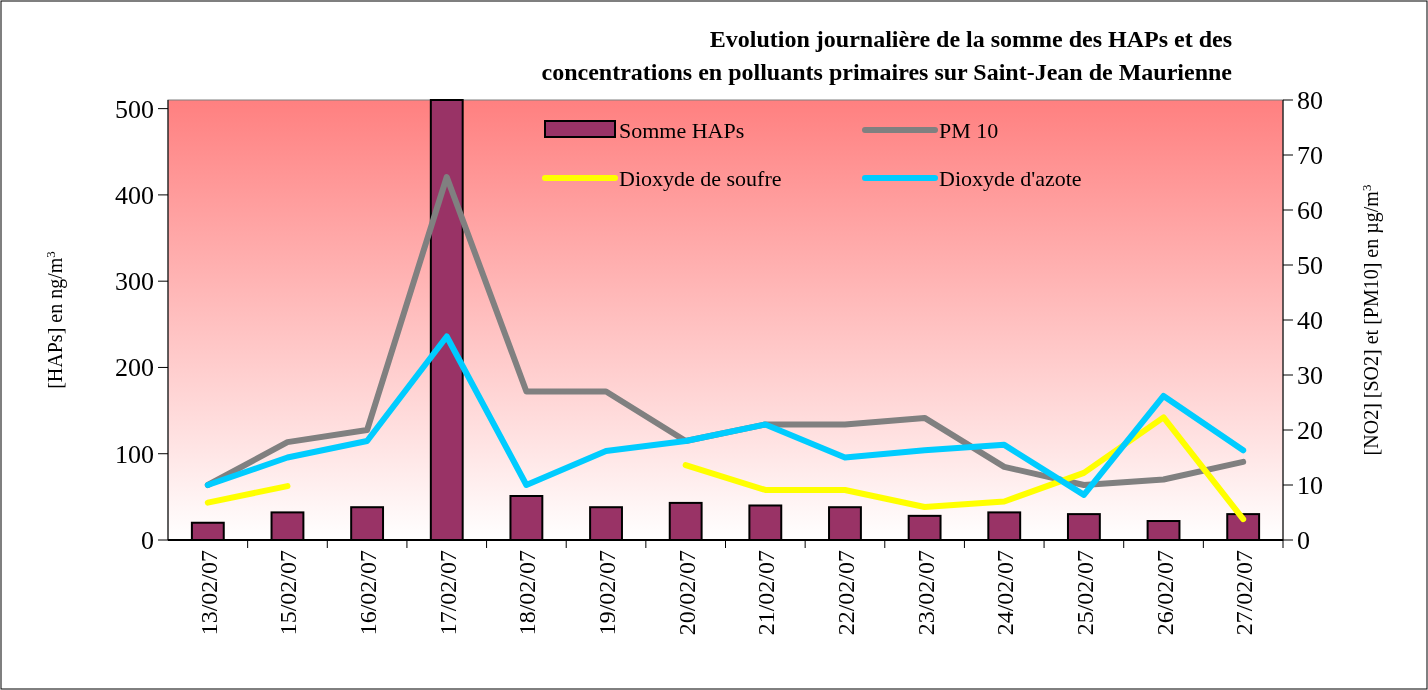  I want to click on y-tick-label: 0, so click(147, 540).